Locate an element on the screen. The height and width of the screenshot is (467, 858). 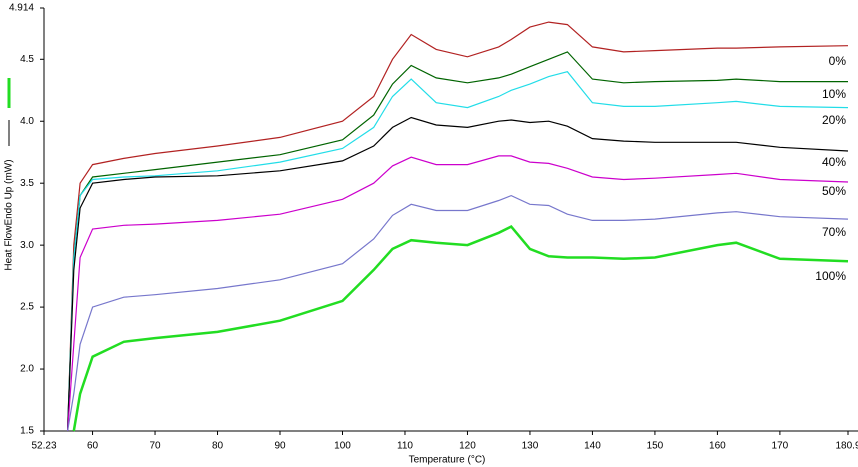
x-tick-label: 100 is located at coordinates (342, 446).